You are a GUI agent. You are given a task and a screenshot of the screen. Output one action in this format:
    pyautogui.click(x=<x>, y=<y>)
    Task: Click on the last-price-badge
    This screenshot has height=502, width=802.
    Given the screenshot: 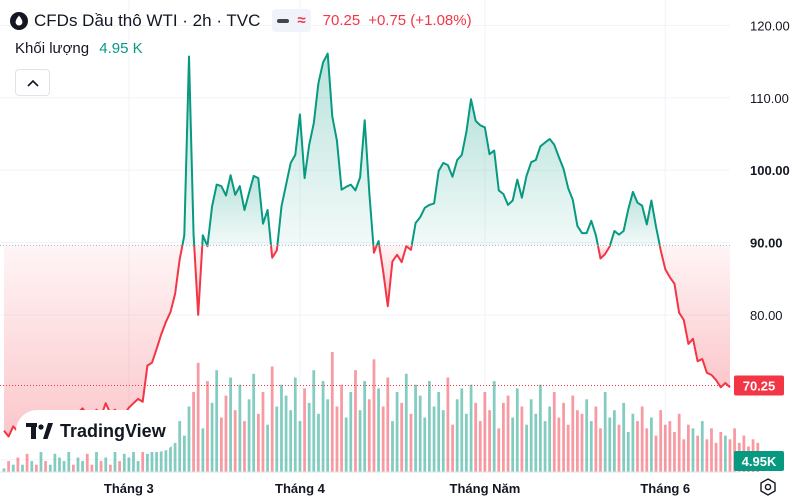 What is the action you would take?
    pyautogui.click(x=759, y=385)
    